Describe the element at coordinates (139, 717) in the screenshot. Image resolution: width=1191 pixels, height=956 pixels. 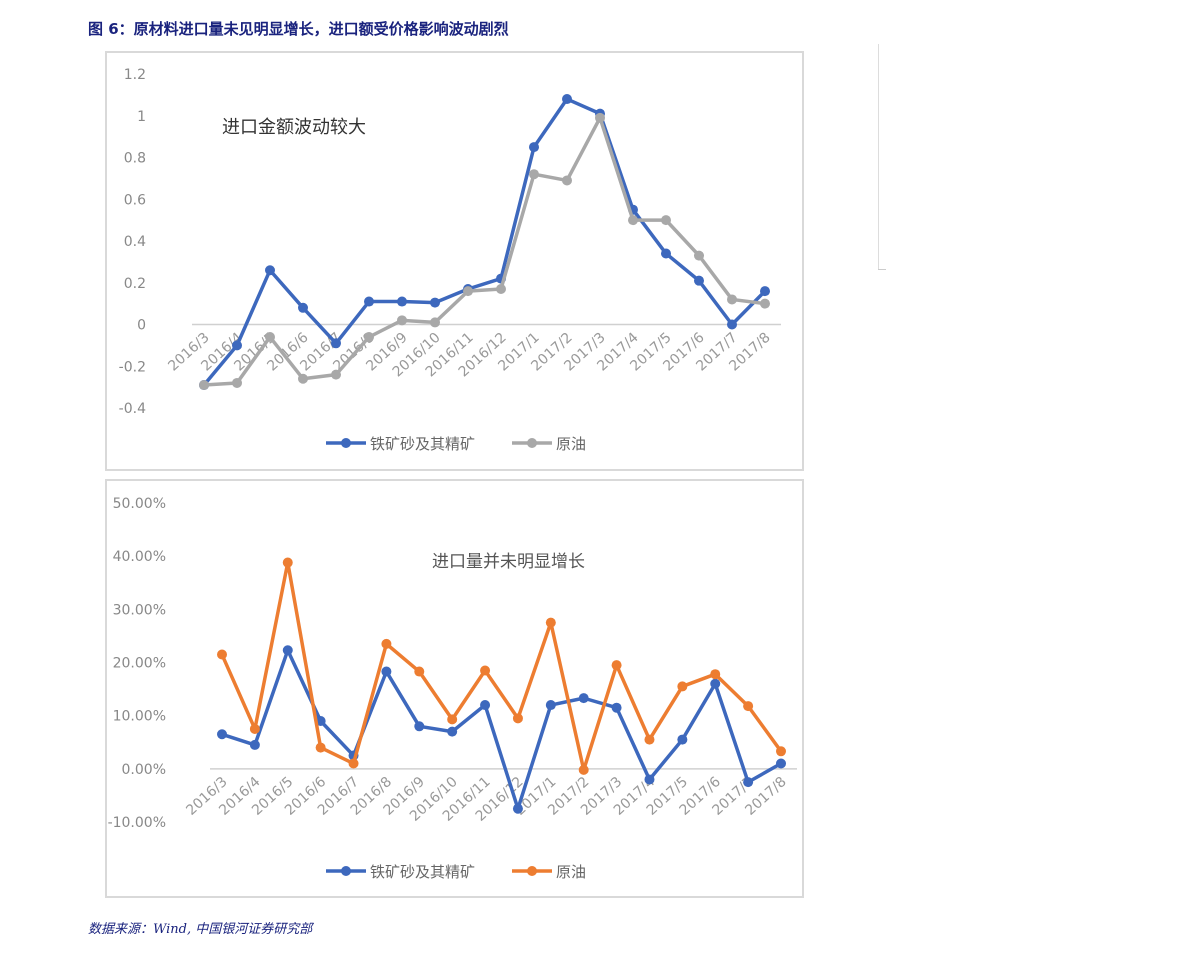
I see `y-tick-label: 10.00%` at that location.